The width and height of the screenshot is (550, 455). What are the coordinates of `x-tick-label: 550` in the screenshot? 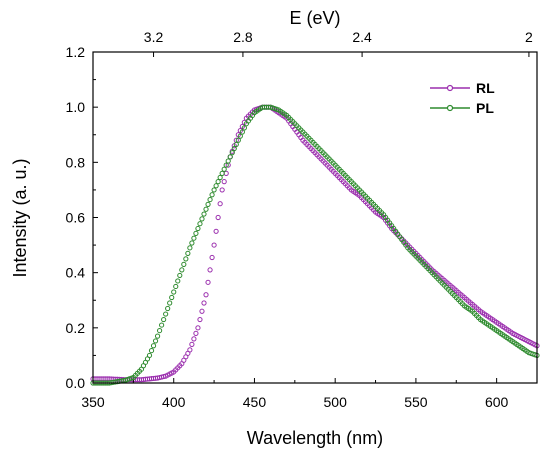 It's located at (416, 402).